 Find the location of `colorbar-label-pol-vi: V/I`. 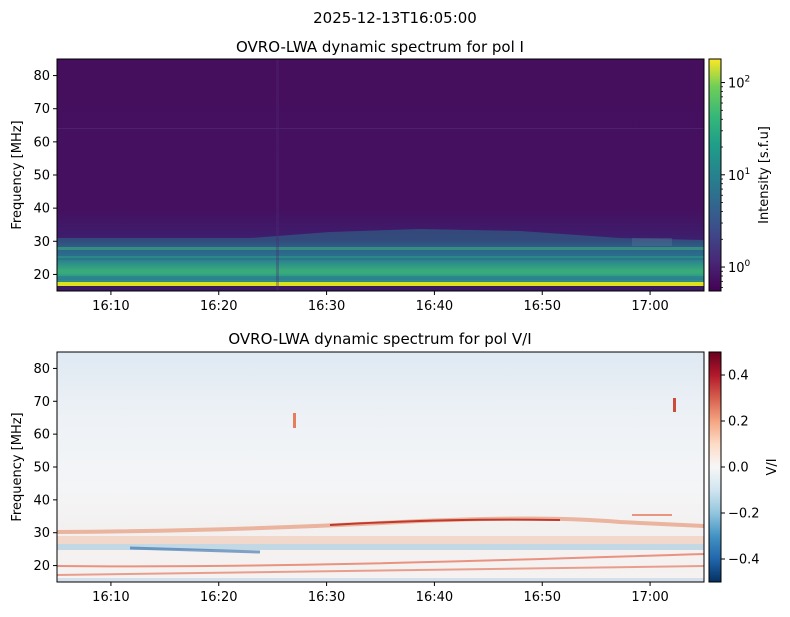

colorbar-label-pol-vi: V/I is located at coordinates (772, 466).